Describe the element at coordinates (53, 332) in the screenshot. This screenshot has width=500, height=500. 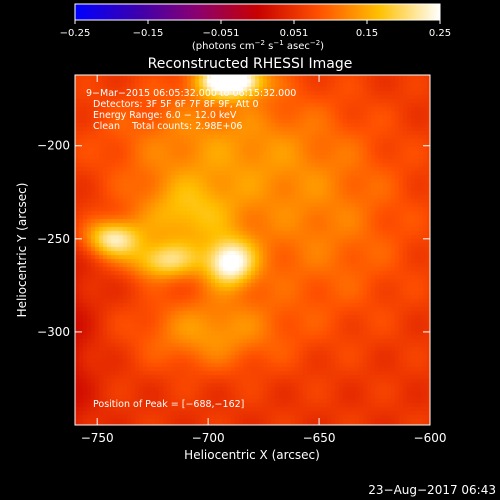
I see `y-tick-label: −300` at that location.